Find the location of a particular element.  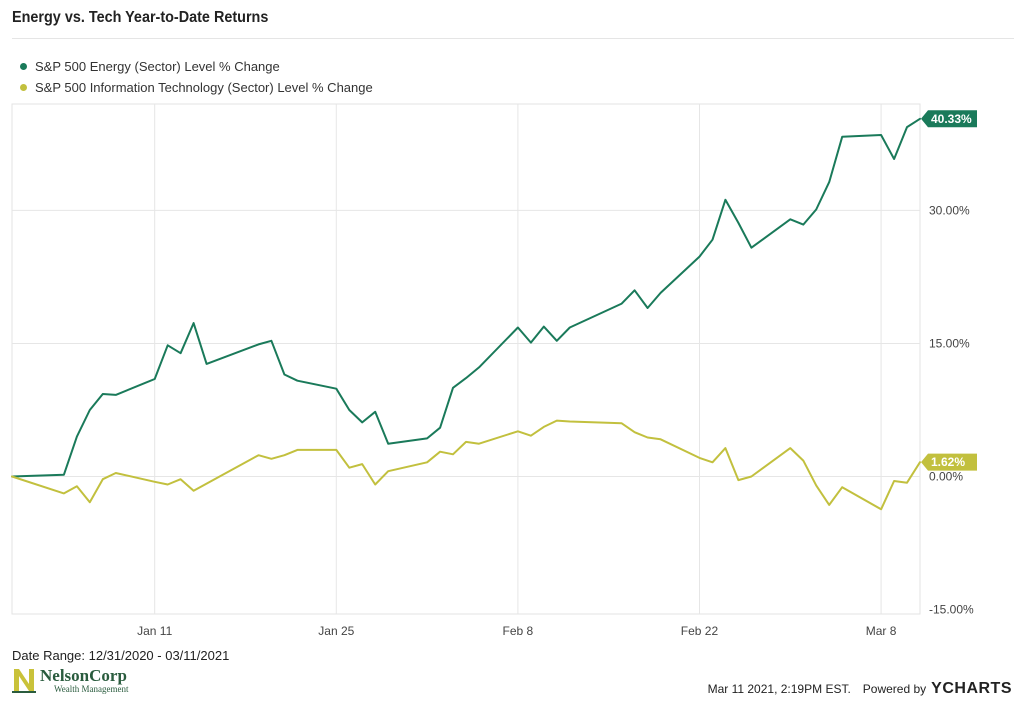

x-tick-label: Jan 25 is located at coordinates (336, 631).